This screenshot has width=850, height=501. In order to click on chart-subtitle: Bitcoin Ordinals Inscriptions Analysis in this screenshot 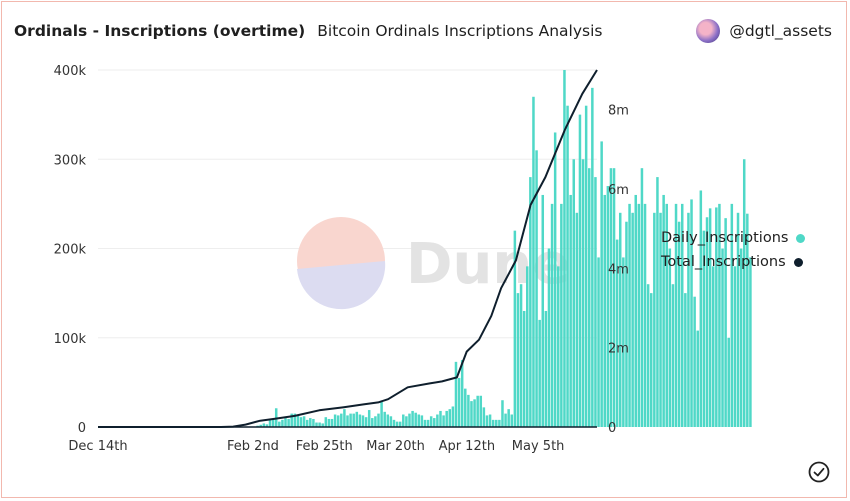, I will do `click(460, 31)`.